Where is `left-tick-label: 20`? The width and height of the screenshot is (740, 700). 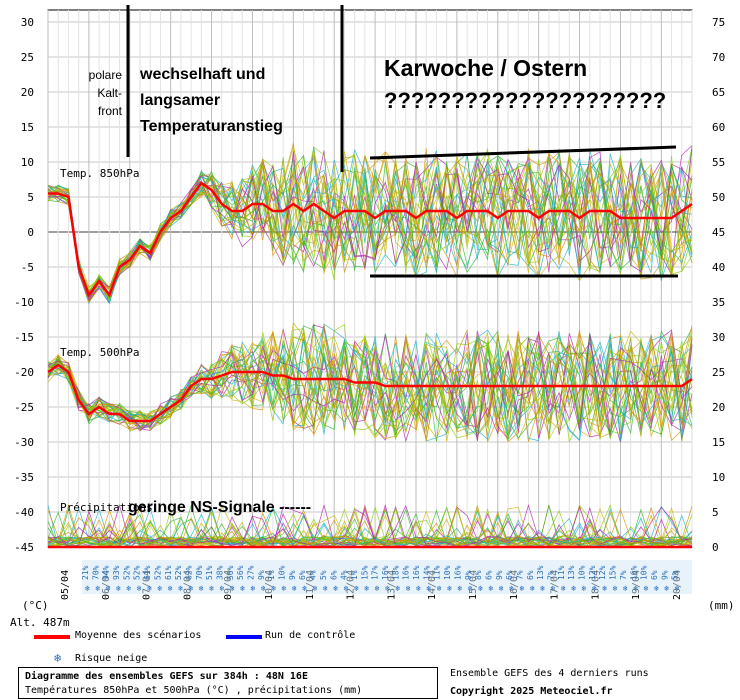 left-tick-label: 20 is located at coordinates (27, 92).